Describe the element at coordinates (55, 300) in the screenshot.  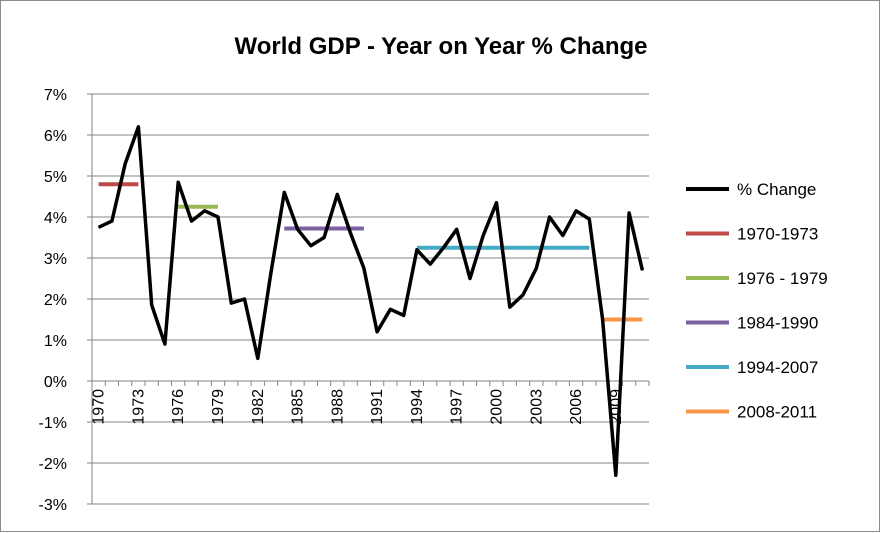
I see `y-tick-label: 2%` at that location.